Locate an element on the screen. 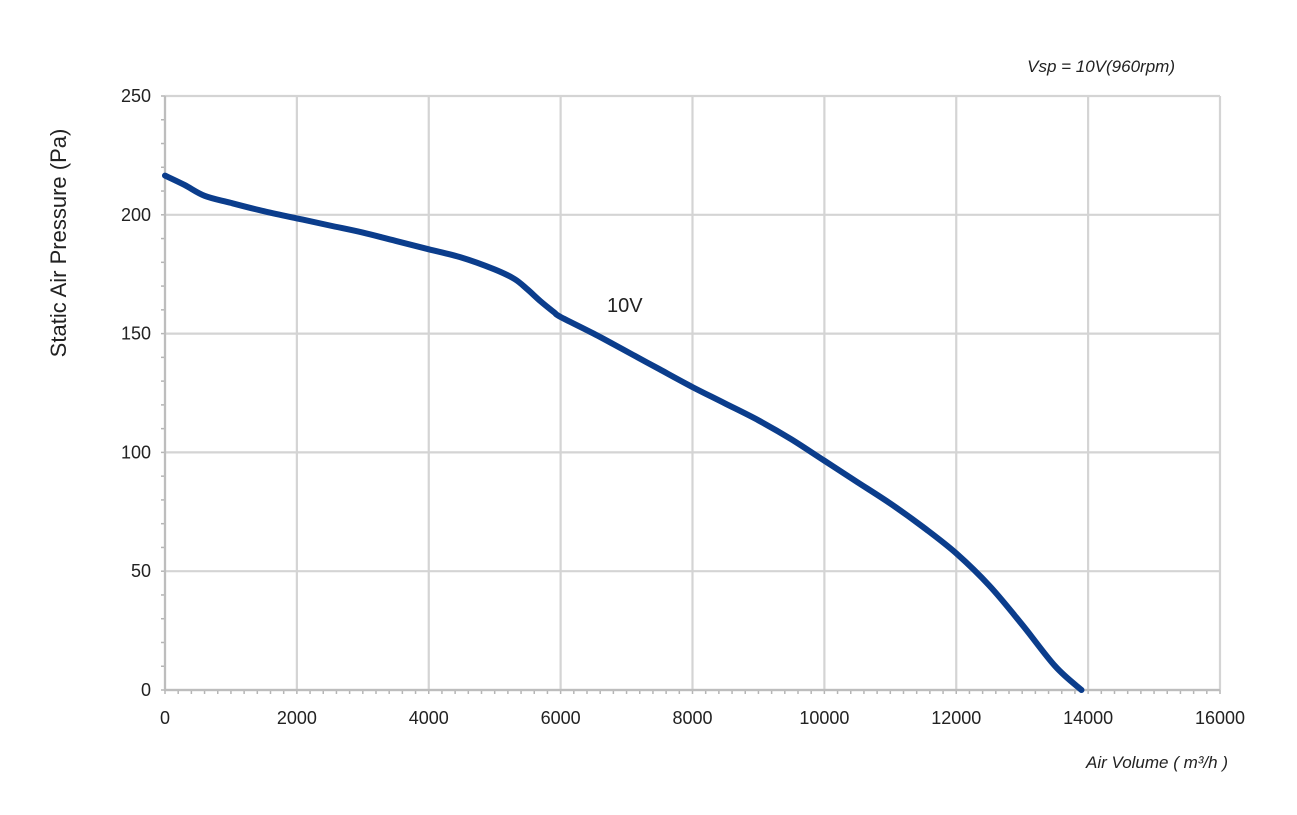  y-tick-label-1: 50 is located at coordinates (141, 571).